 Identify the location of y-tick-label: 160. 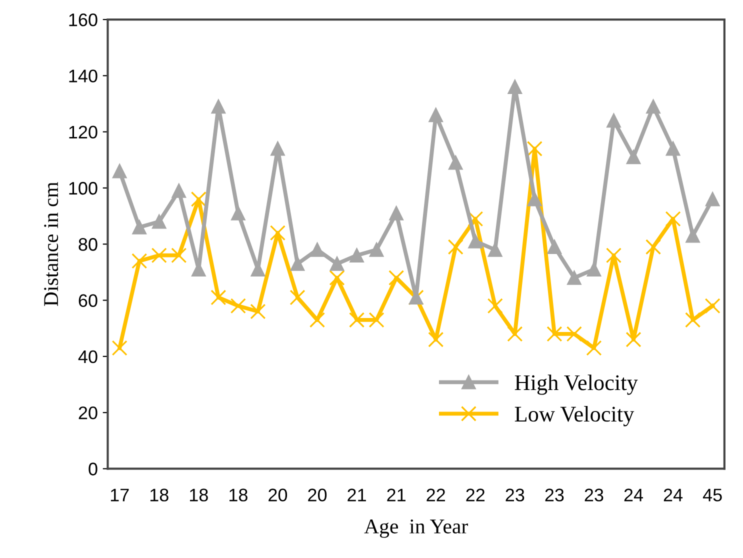
(83, 19).